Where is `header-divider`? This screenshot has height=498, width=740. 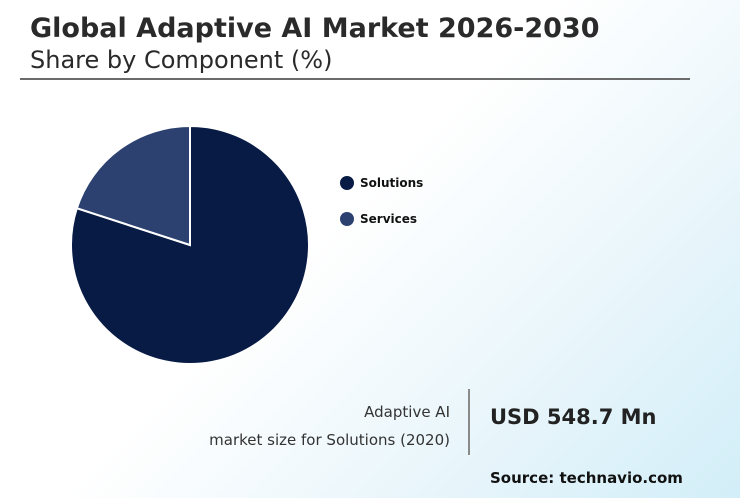 header-divider is located at coordinates (355, 79).